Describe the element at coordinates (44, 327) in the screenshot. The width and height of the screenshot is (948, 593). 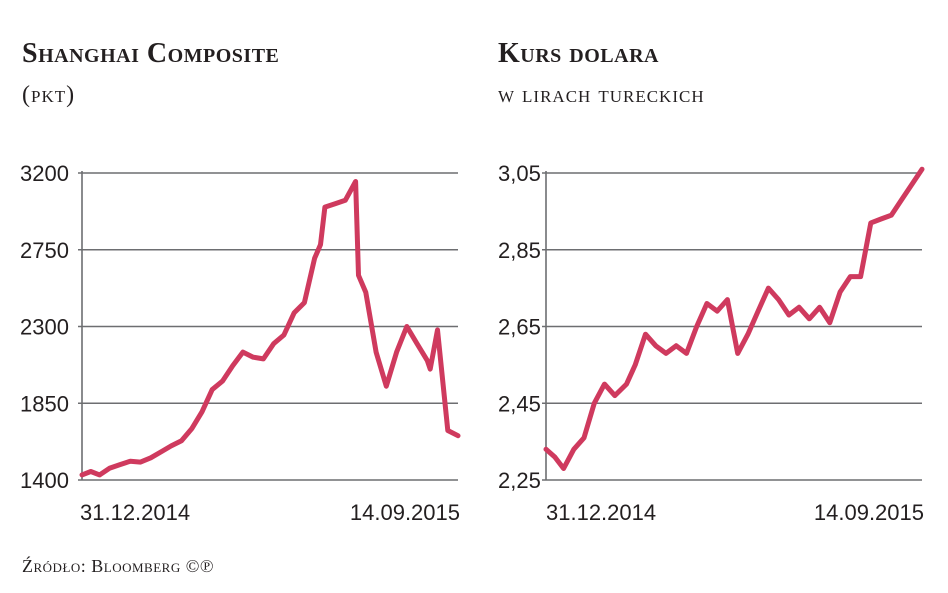
I see `y-tick-label: 2300` at that location.